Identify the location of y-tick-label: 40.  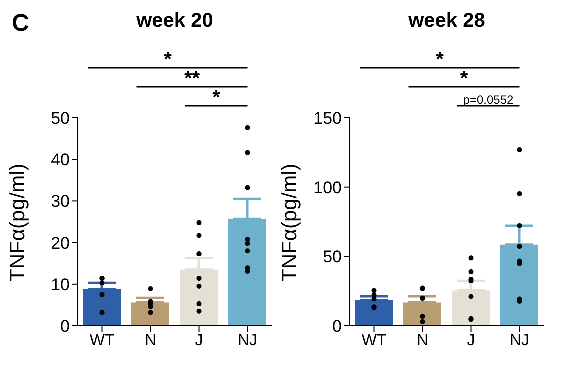
(60, 160).